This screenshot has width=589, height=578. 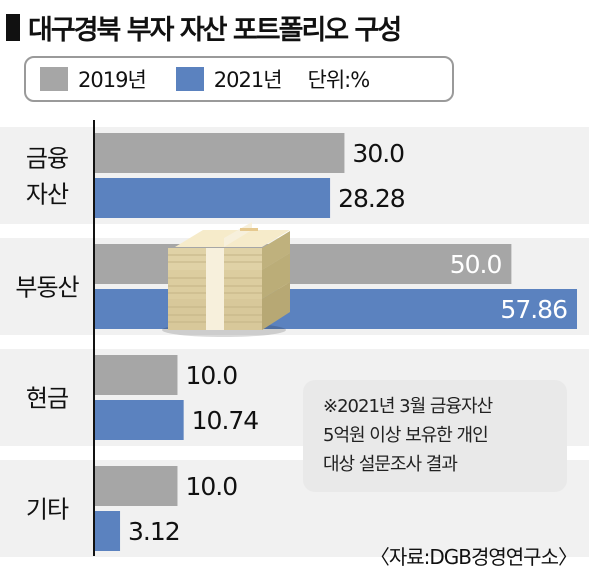 I want to click on bar-cash-2021년, so click(x=139, y=420).